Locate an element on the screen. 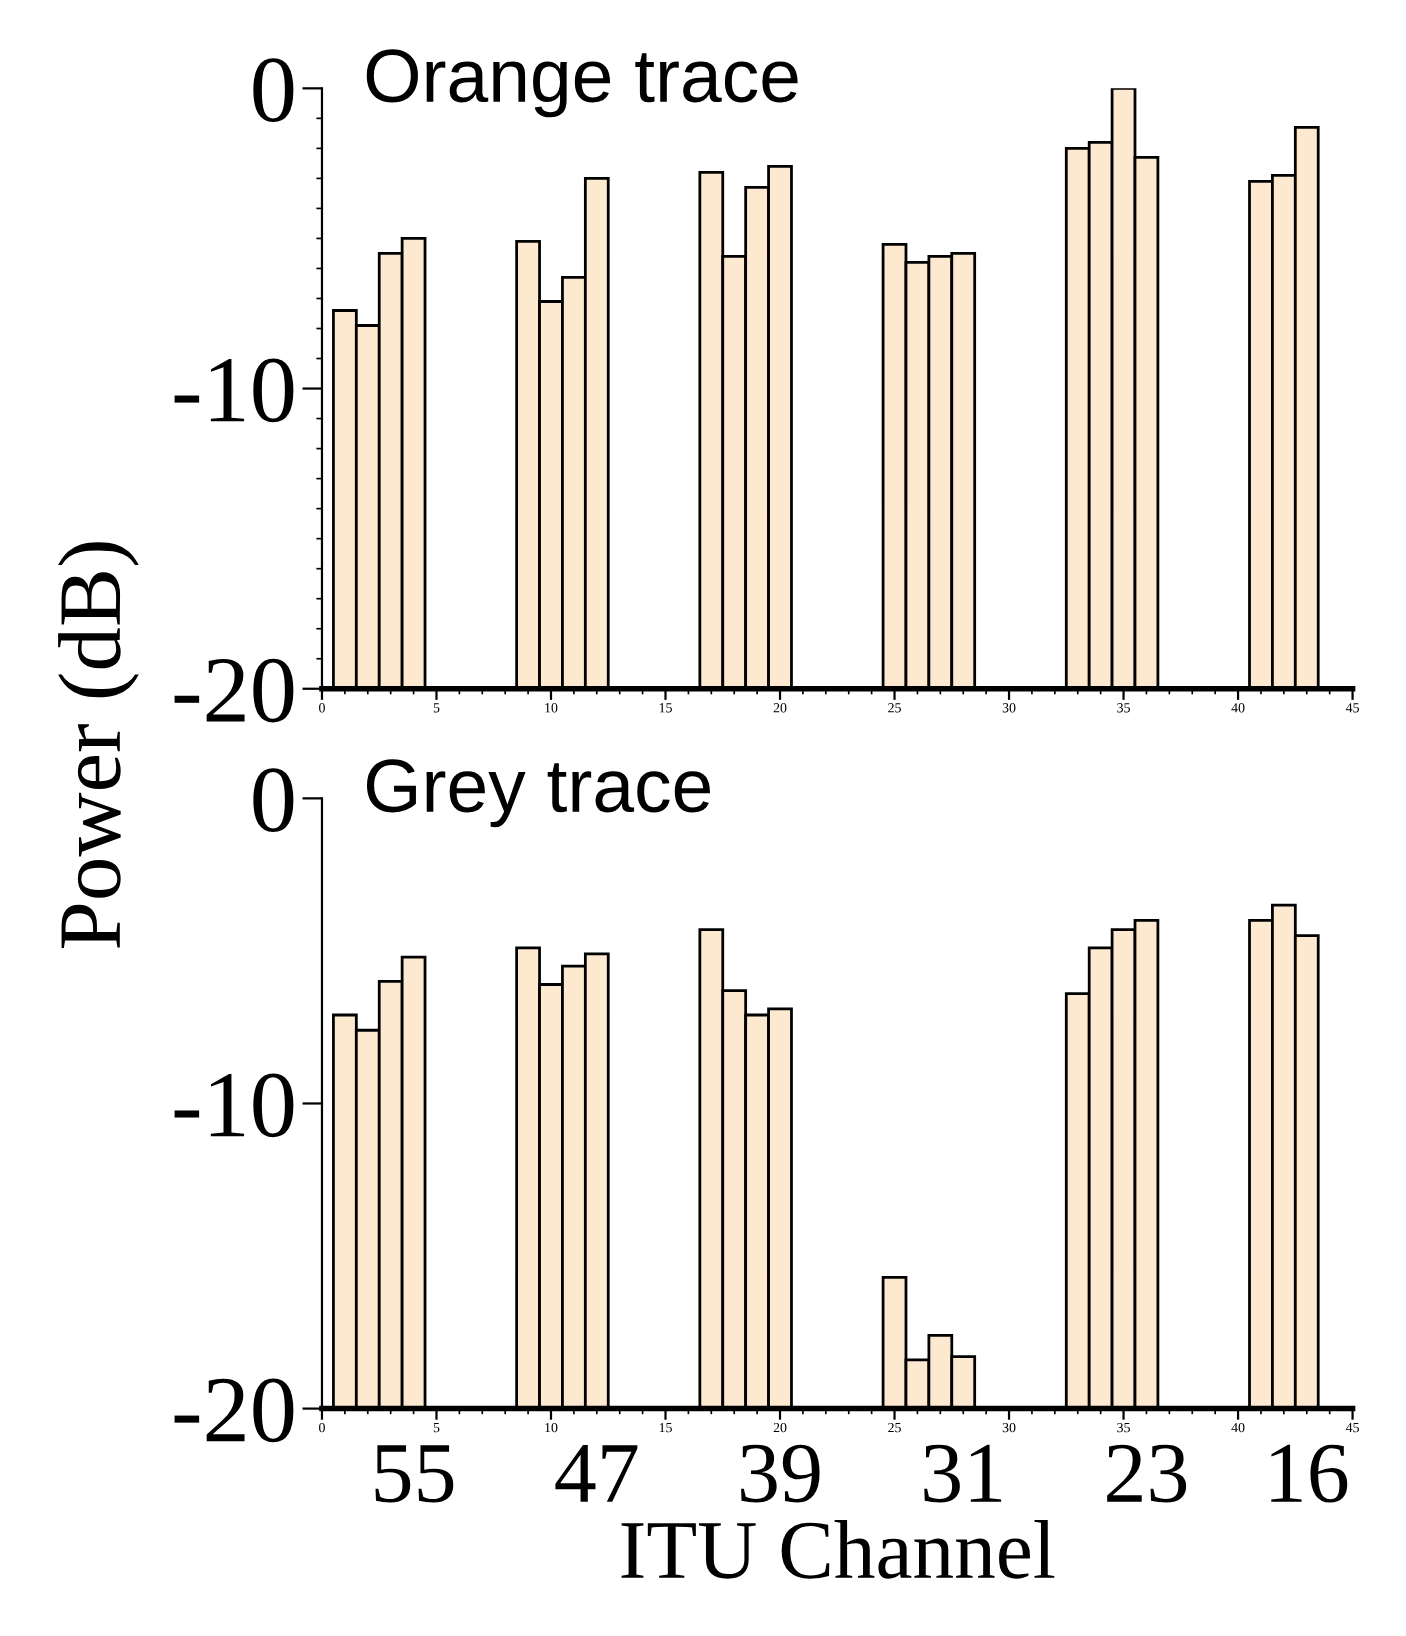 This screenshot has width=1406, height=1636. x2-tick-label: 23 is located at coordinates (1147, 1473).